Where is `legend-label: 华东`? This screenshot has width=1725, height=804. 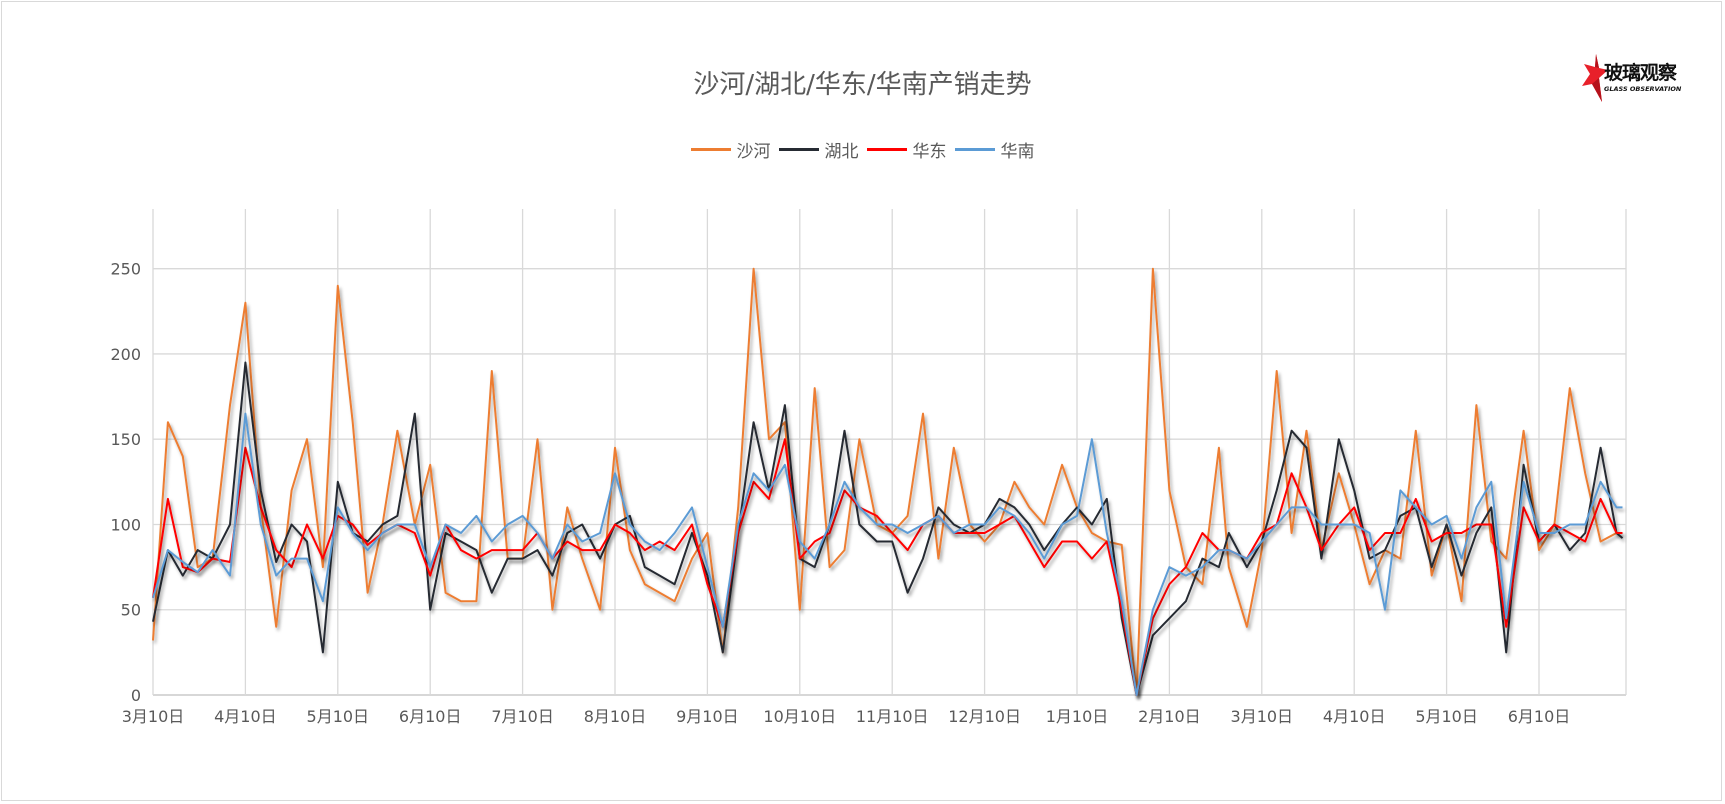
legend-label: 华东 is located at coordinates (929, 152).